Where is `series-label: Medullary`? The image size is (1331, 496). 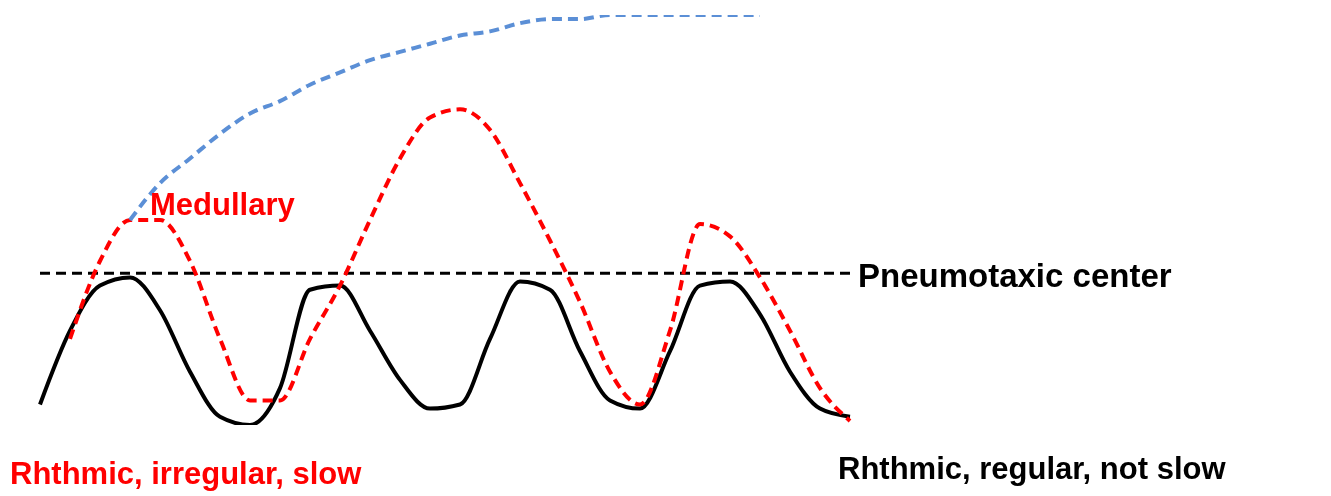 series-label: Medullary is located at coordinates (223, 204).